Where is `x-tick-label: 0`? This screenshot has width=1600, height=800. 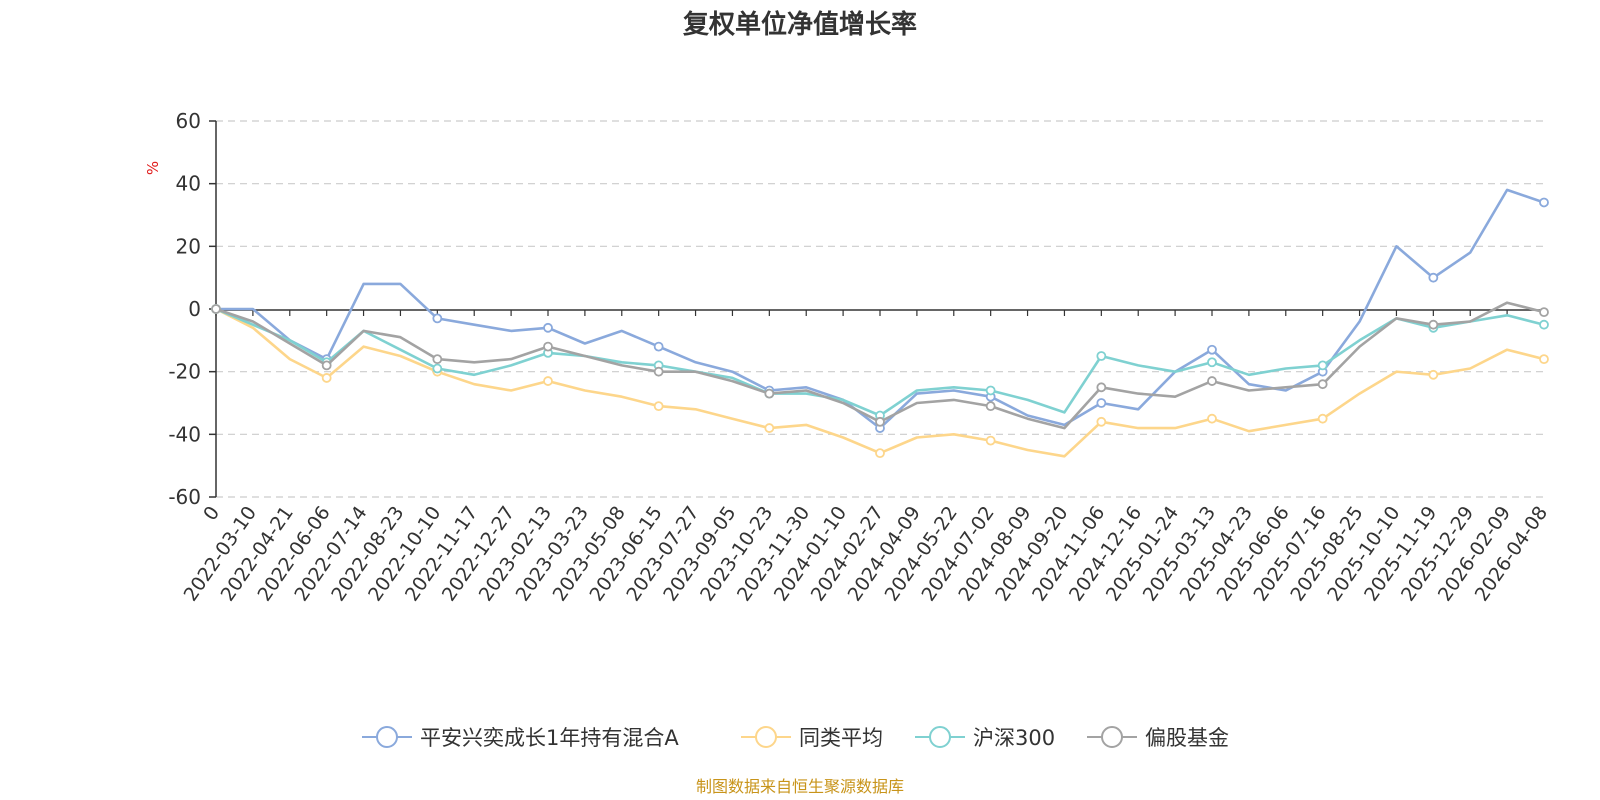 x-tick-label: 0 is located at coordinates (211, 513).